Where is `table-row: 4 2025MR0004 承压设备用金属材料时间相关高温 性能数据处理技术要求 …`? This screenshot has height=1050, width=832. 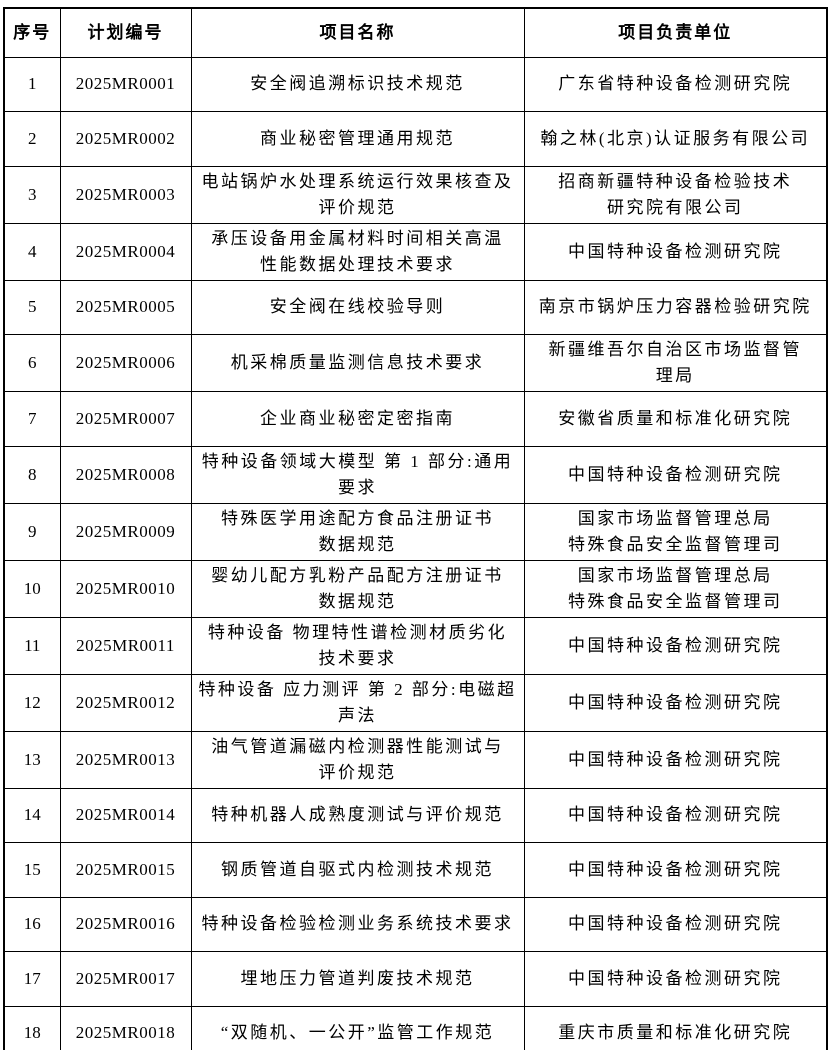 table-row: 4 2025MR0004 承压设备用金属材料时间相关高温 性能数据处理技术要求 … is located at coordinates (415, 251).